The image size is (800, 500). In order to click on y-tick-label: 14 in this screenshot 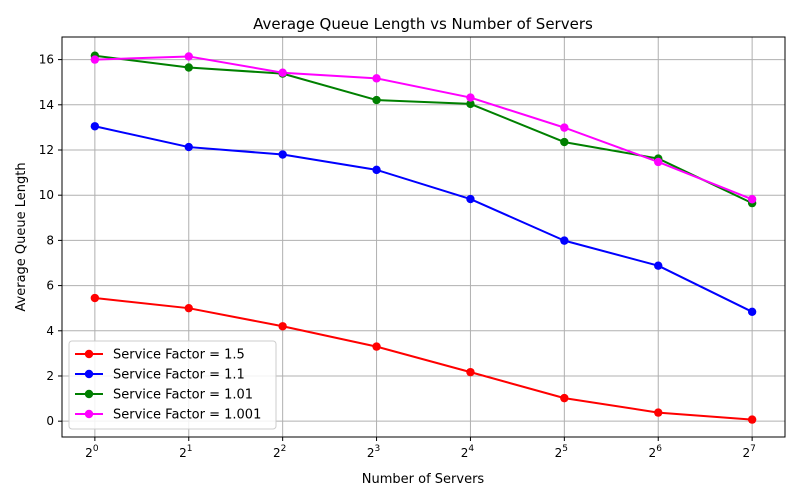, I will do `click(46, 105)`.